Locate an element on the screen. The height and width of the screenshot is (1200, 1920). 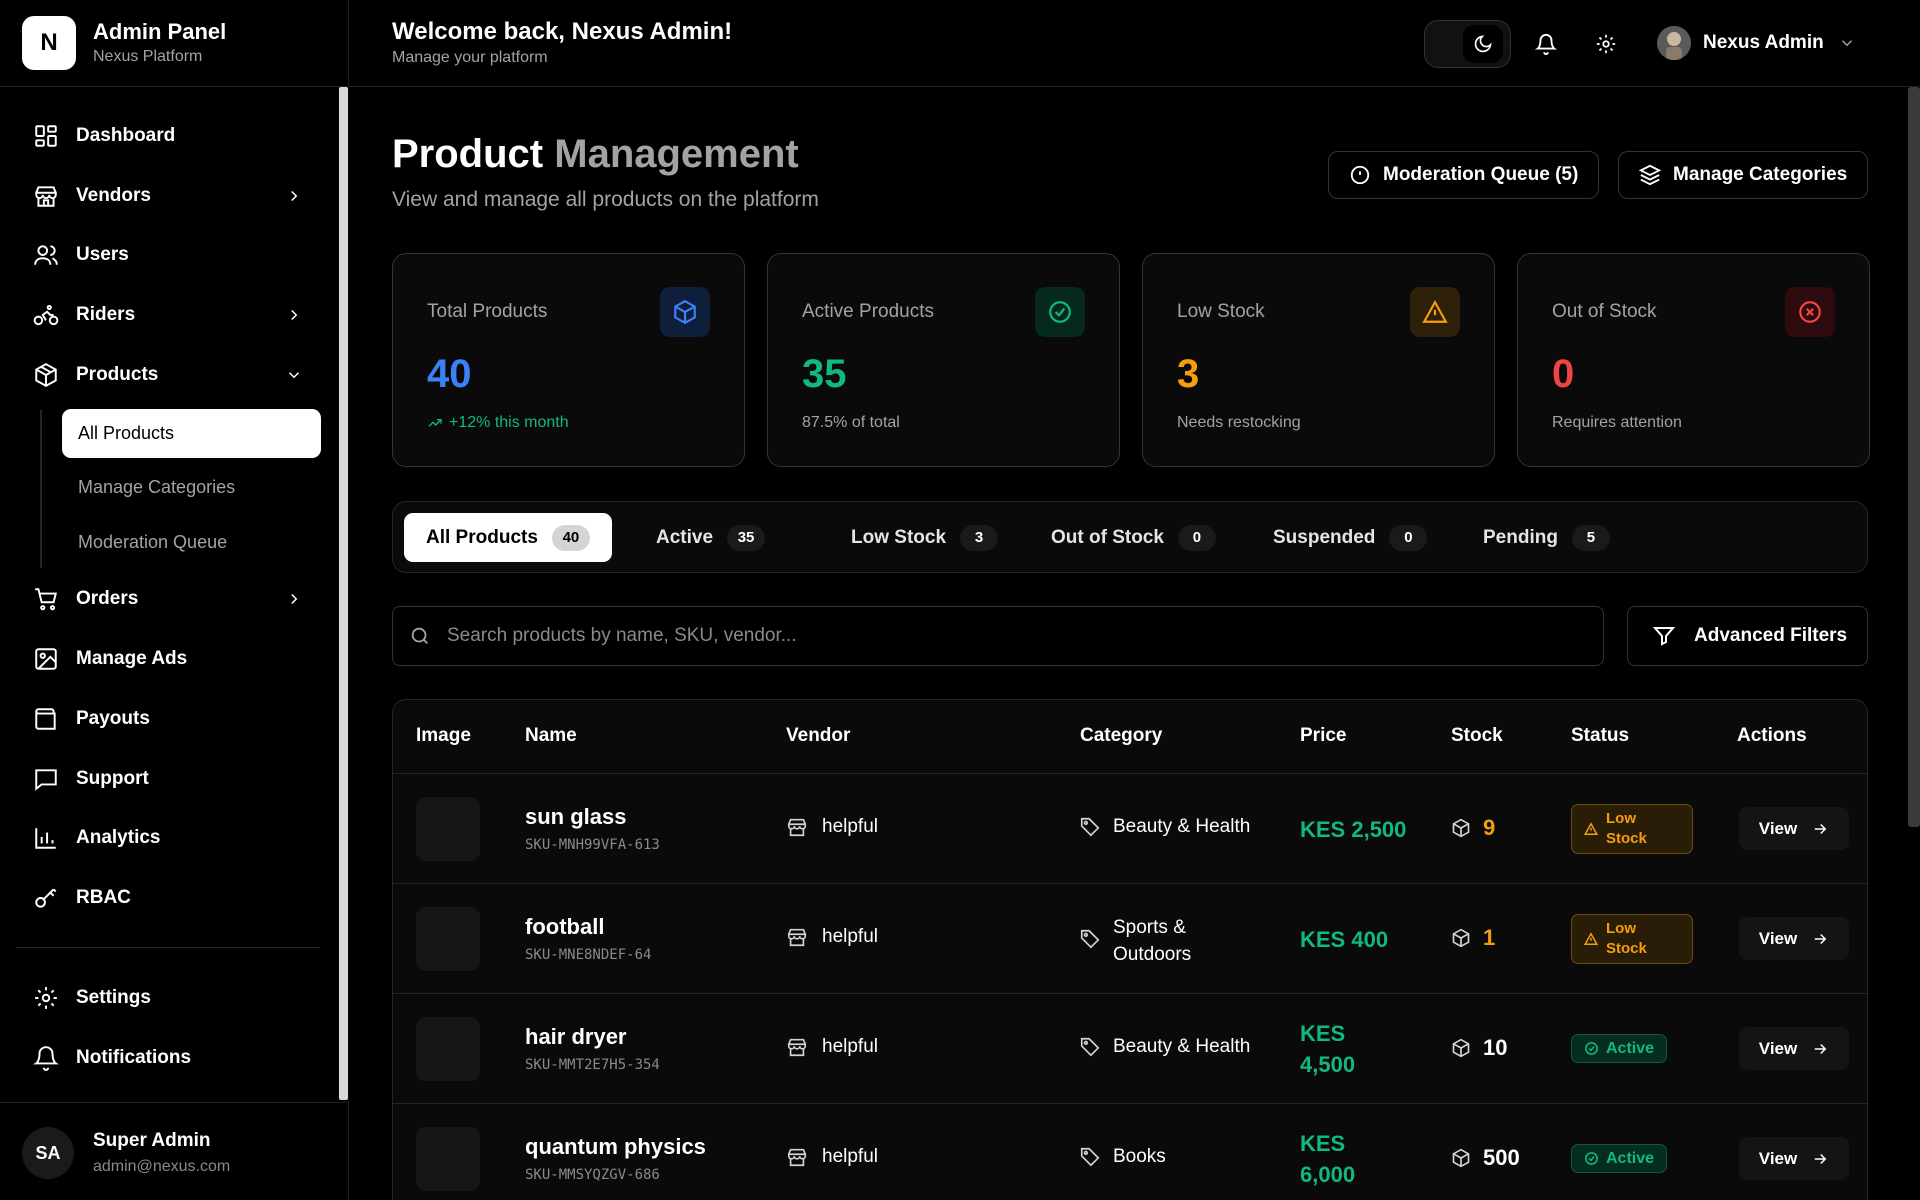
tab-low-stock: Low Stock 3 is located at coordinates (924, 537).